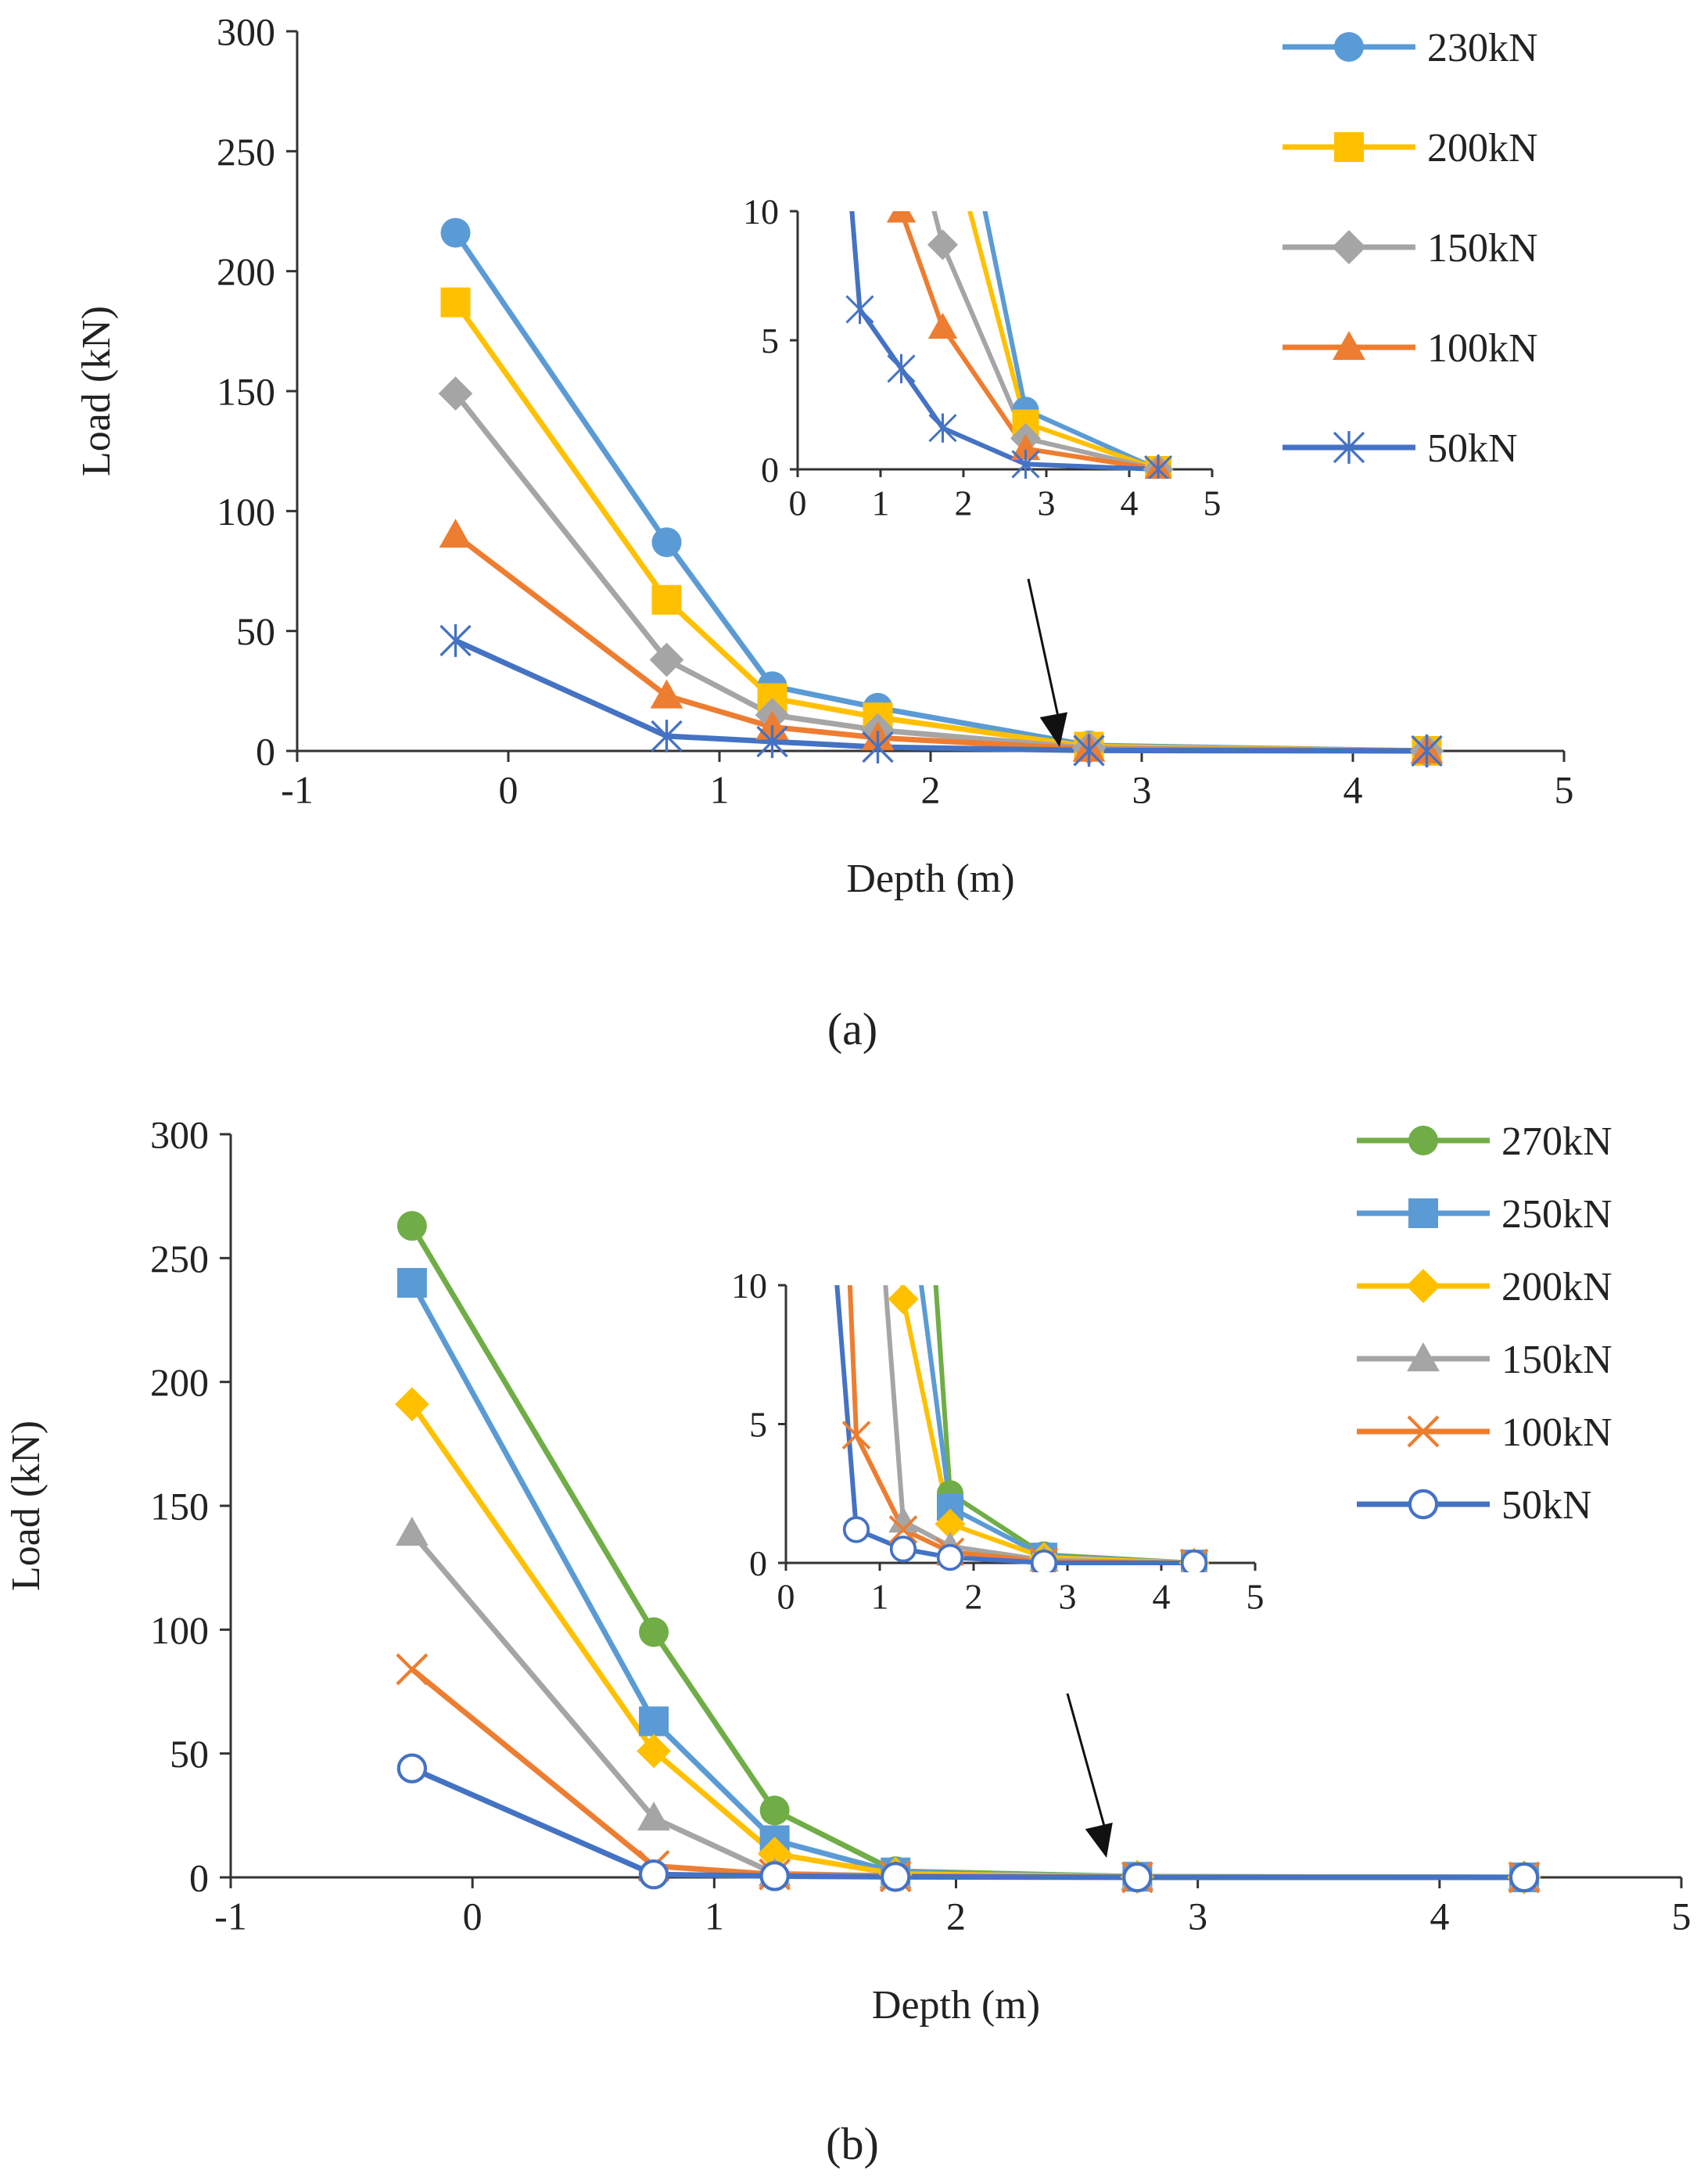 The image size is (1704, 2184). What do you see at coordinates (246, 32) in the screenshot?
I see `a-y-tick-label: 300` at bounding box center [246, 32].